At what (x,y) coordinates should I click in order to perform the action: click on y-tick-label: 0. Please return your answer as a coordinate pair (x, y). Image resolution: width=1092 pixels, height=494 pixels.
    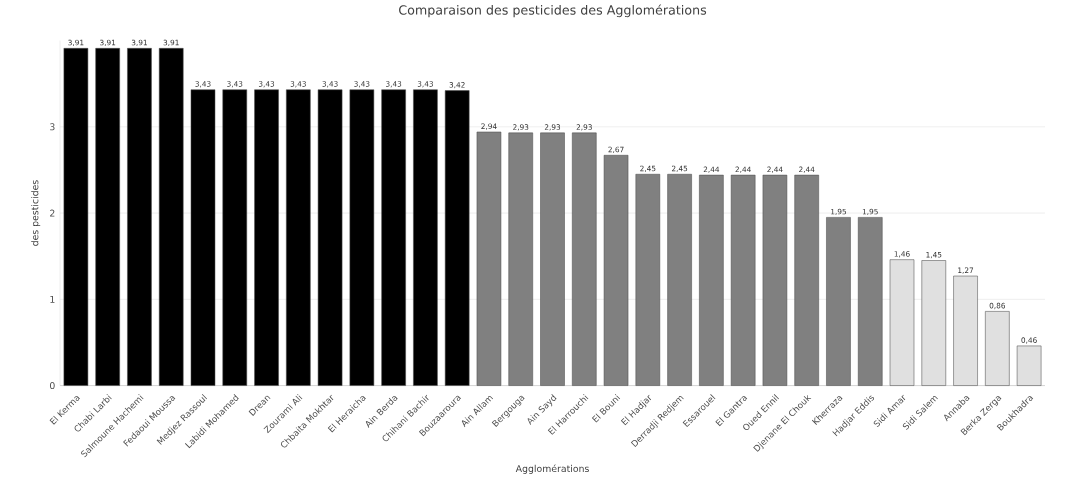
    Looking at the image, I should click on (52, 386).